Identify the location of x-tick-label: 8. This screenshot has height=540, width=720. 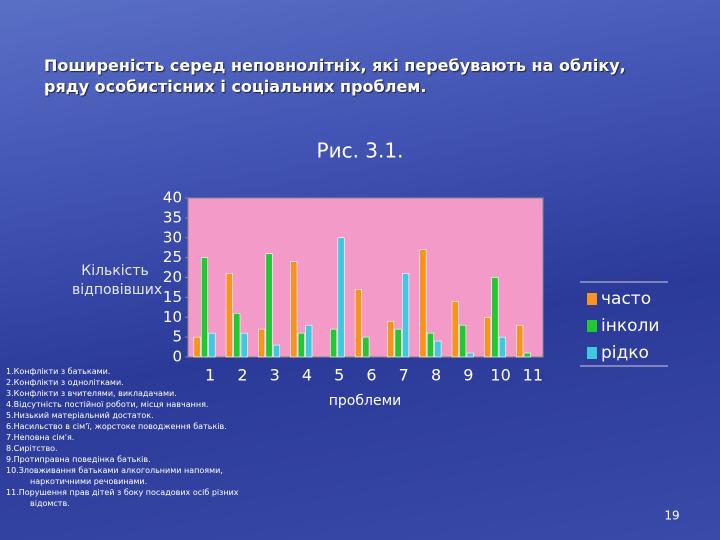
(436, 375).